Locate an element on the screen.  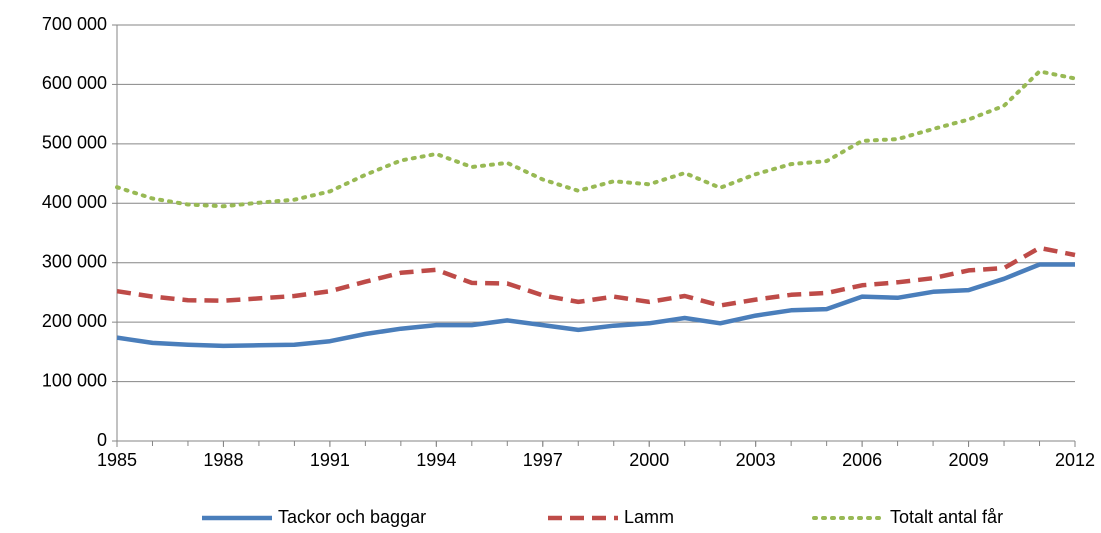
x-tick-label: 1997 is located at coordinates (543, 460).